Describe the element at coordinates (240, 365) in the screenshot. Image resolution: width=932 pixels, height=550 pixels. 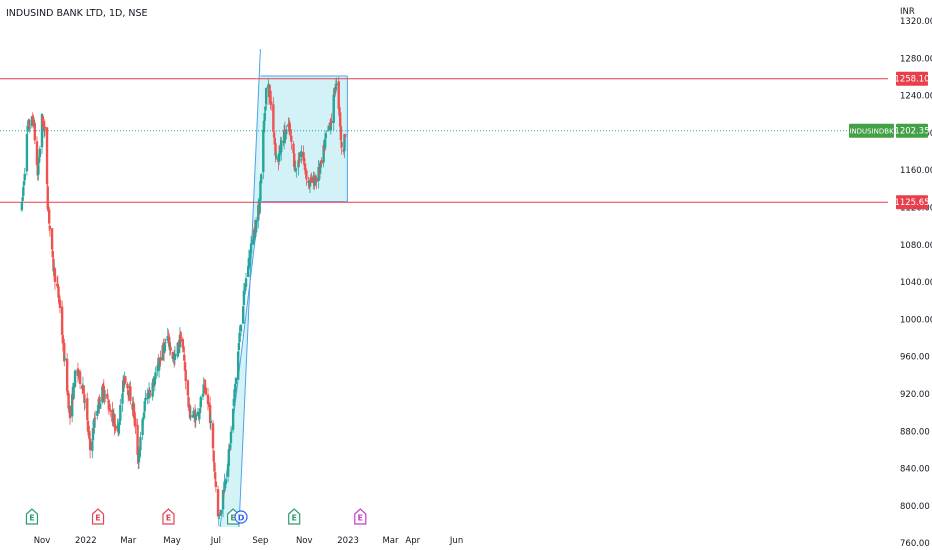
I see `channel-lower-line` at that location.